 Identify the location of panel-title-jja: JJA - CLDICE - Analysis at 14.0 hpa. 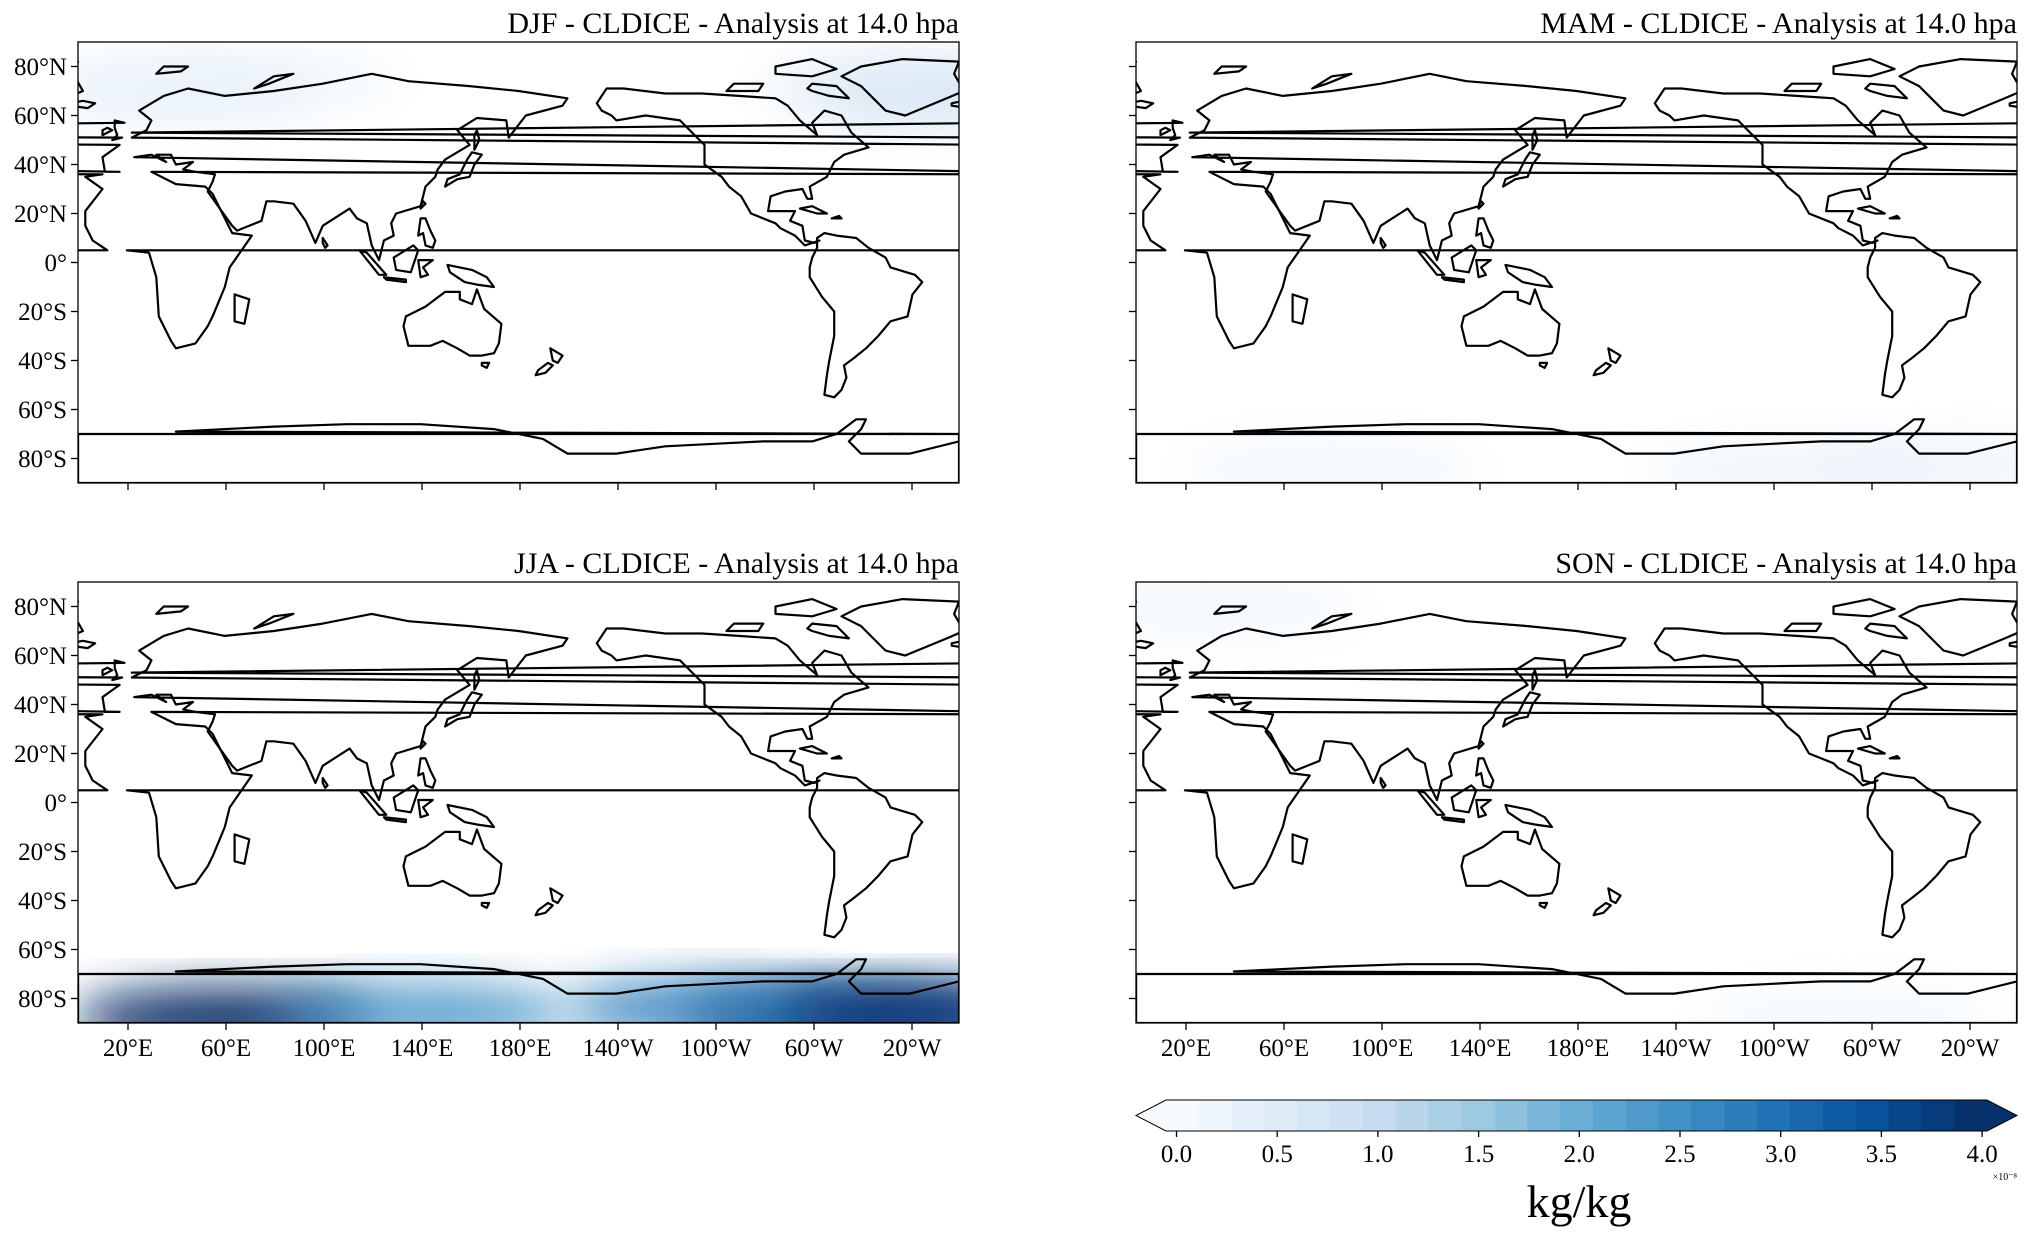
(736, 563).